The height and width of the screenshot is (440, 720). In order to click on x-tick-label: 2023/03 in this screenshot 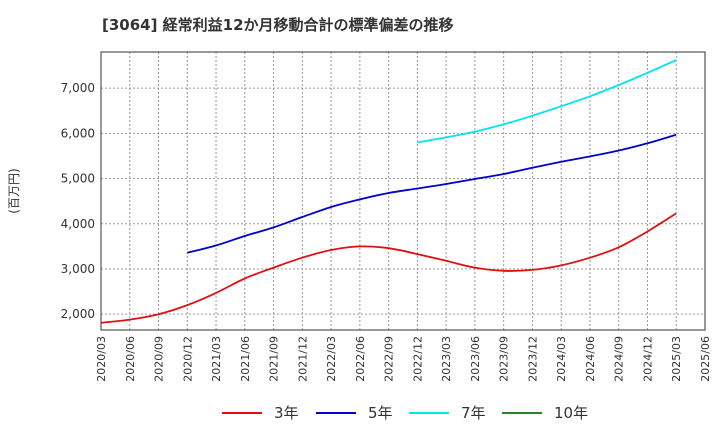, I will do `click(446, 359)`.